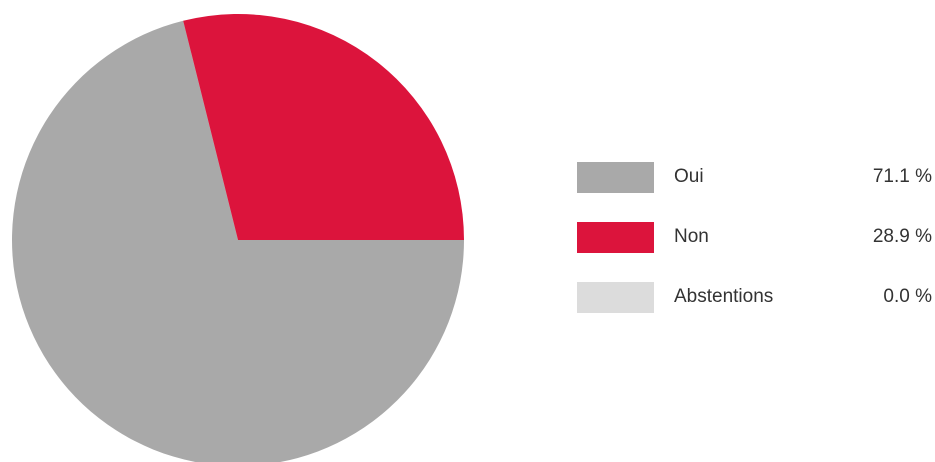  Describe the element at coordinates (689, 176) in the screenshot. I see `legend-label-oui: Oui` at that location.